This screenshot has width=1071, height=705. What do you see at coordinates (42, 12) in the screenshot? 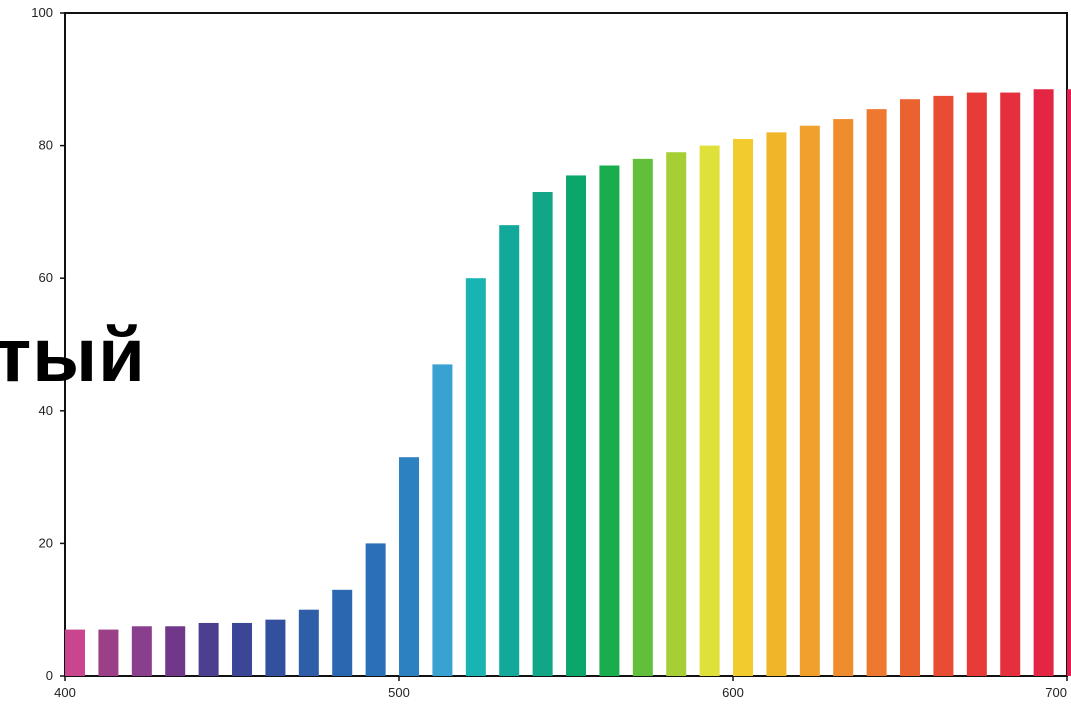
I see `y-tick-label: 100` at bounding box center [42, 12].